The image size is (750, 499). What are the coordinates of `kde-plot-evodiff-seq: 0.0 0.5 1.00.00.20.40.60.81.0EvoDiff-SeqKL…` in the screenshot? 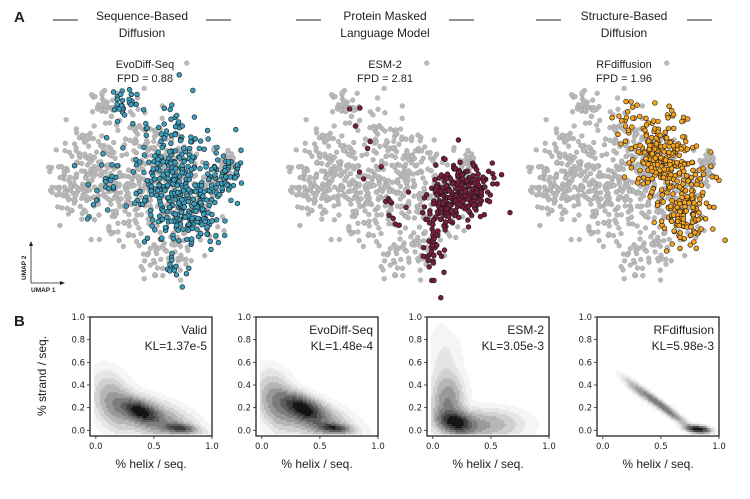 It's located at (310, 392).